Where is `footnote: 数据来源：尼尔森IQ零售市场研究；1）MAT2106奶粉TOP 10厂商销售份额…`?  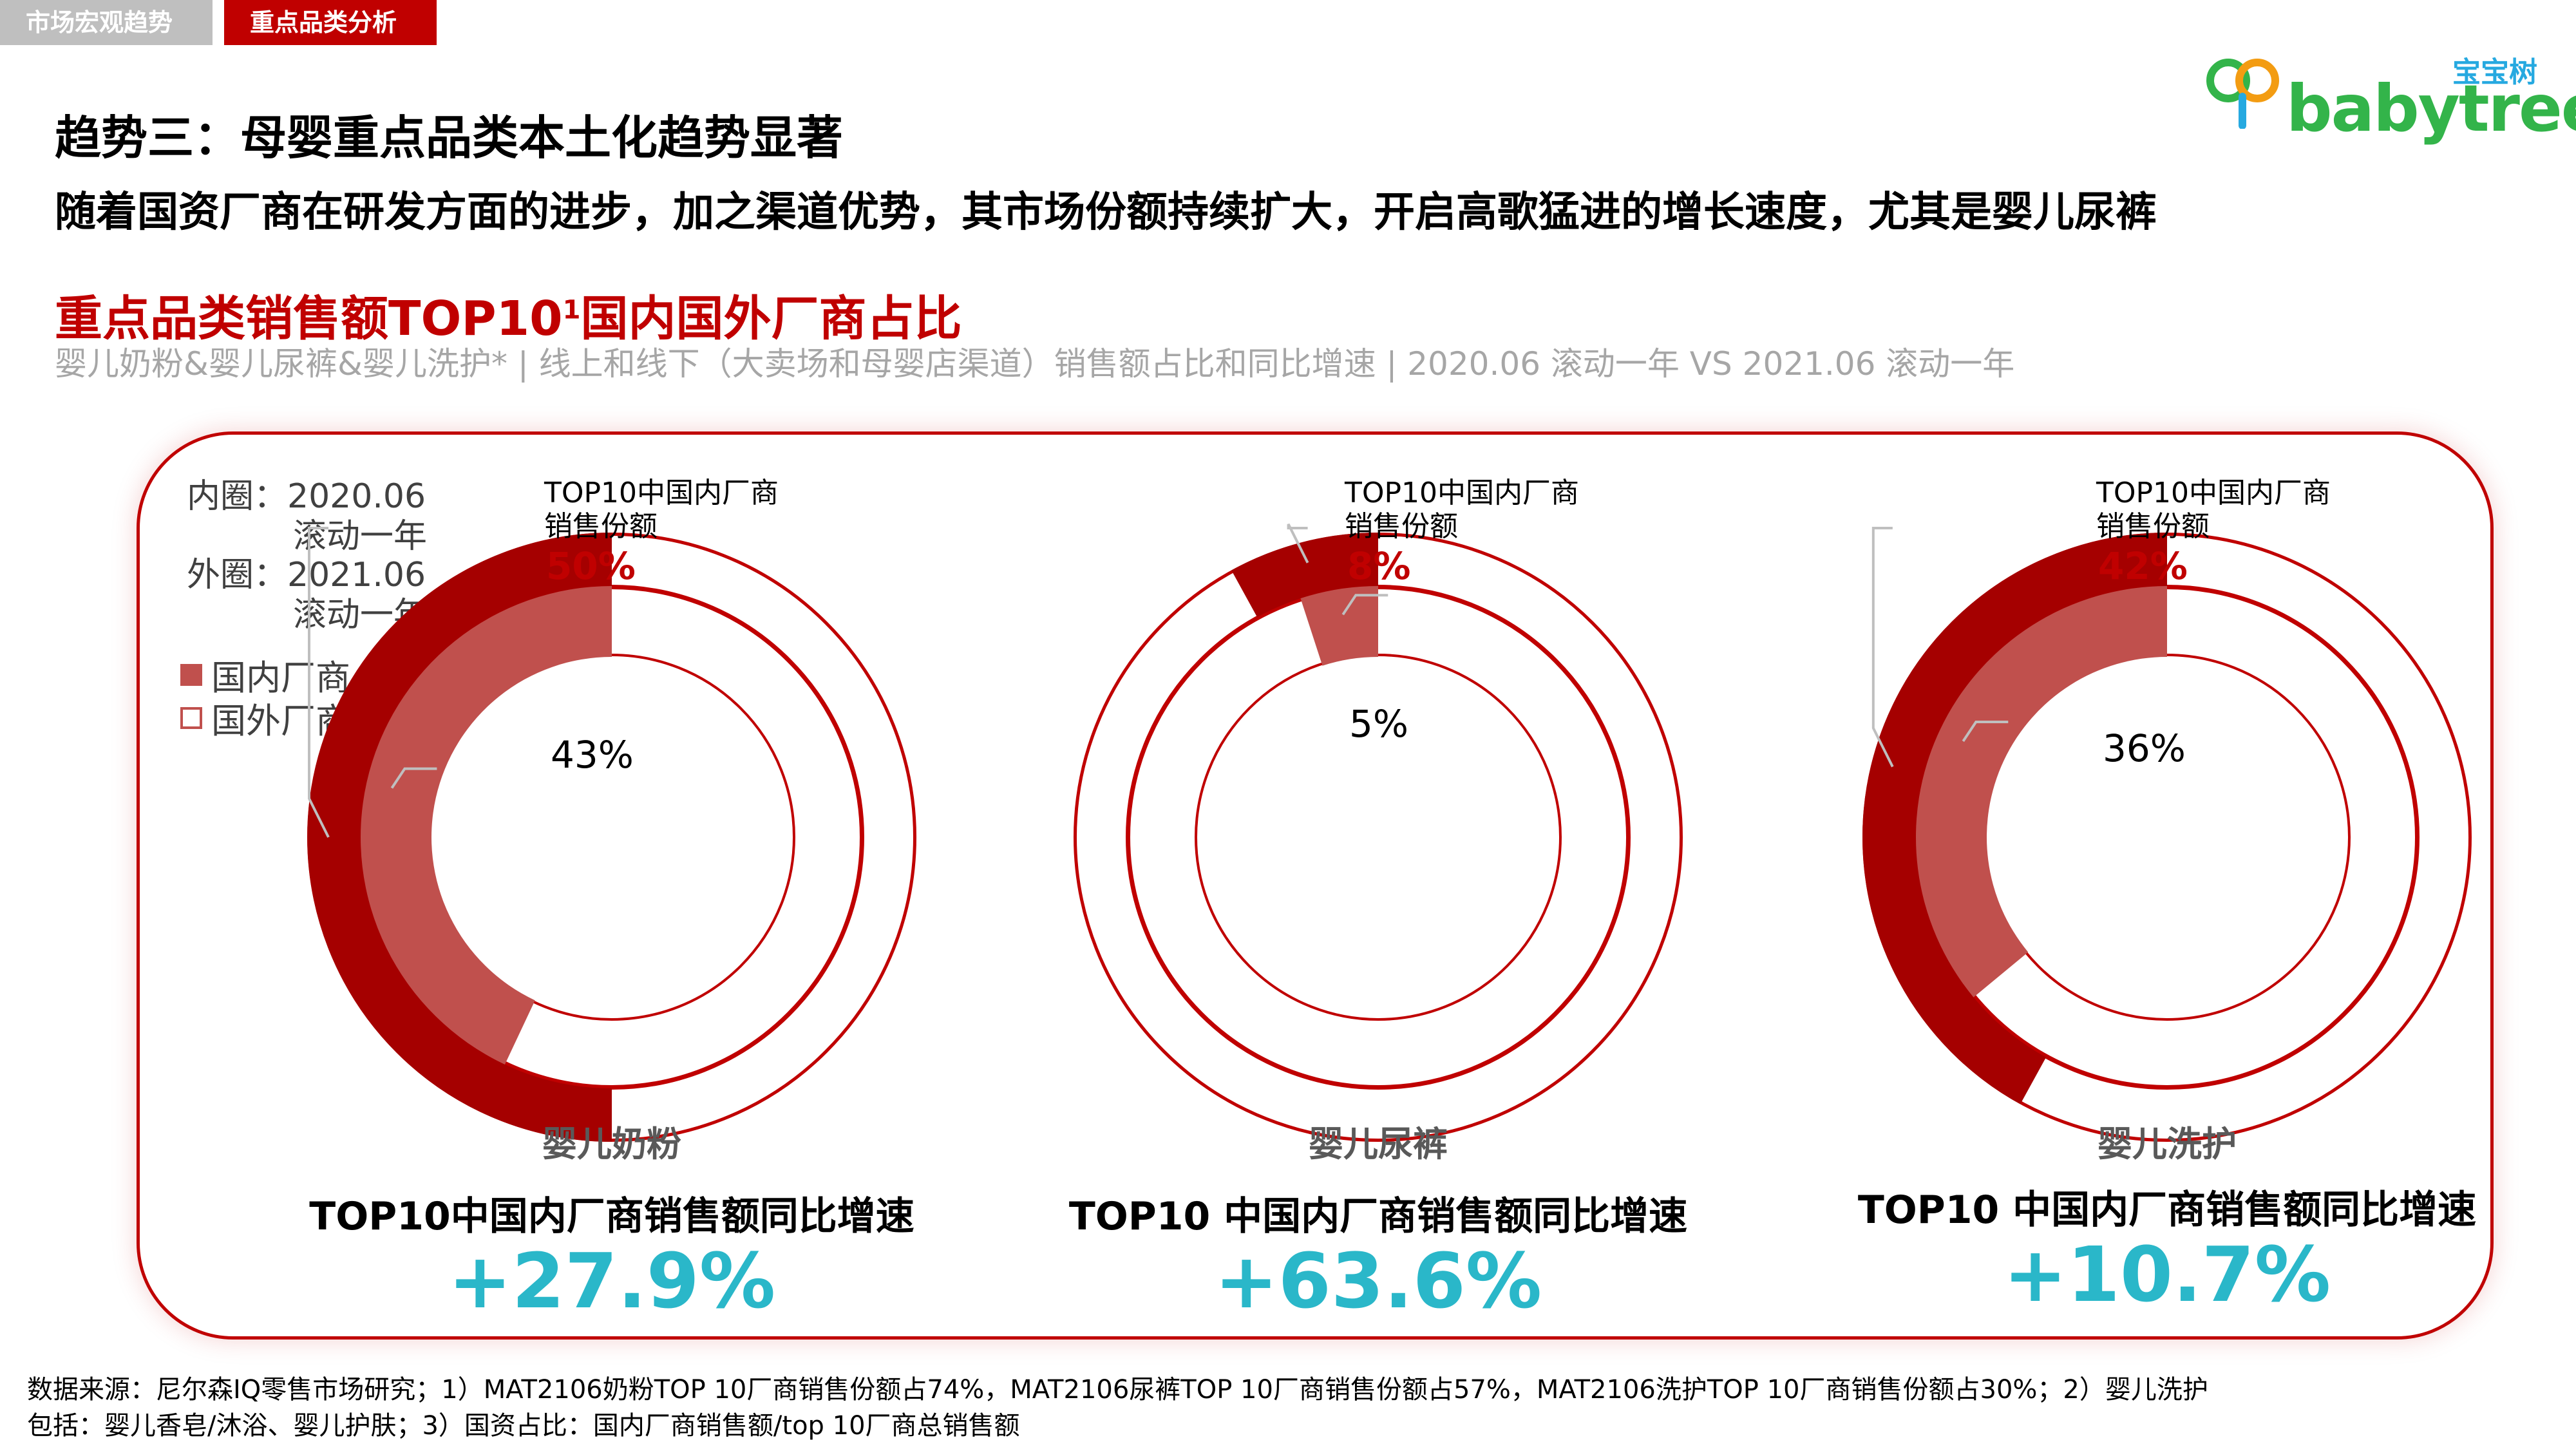
footnote: 数据来源：尼尔森IQ零售市场研究；1）MAT2106奶粉TOP 10厂商销售份额… is located at coordinates (1219, 1408).